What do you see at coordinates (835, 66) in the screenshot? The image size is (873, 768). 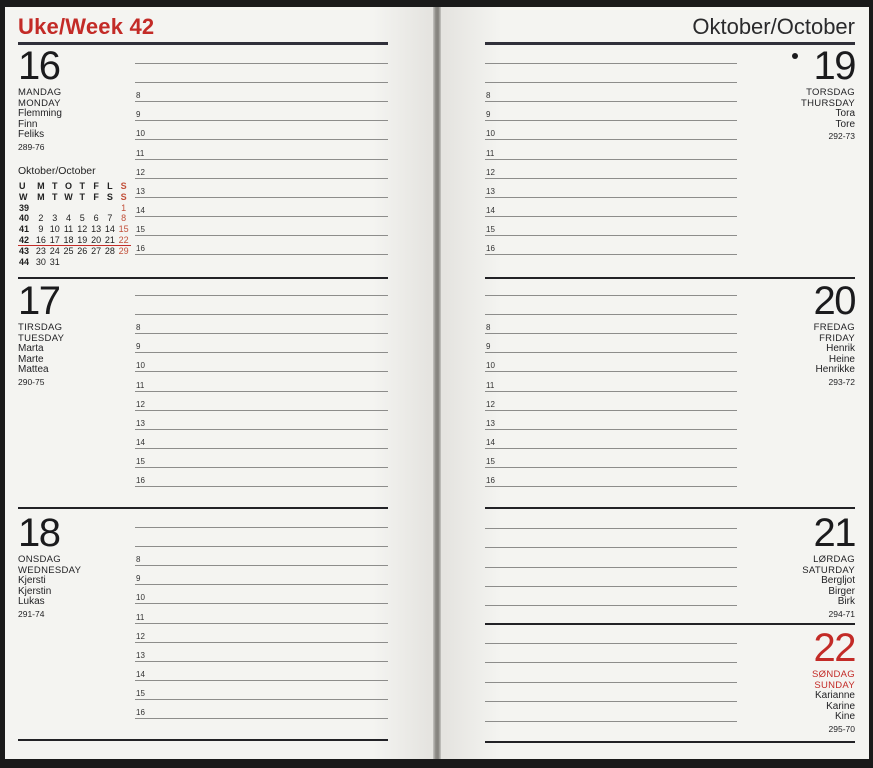 I see `day-number: 19` at bounding box center [835, 66].